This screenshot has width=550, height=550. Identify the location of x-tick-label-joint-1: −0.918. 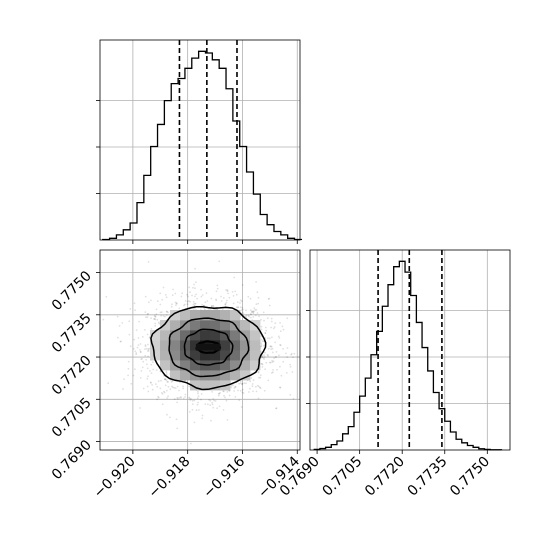
(170, 478).